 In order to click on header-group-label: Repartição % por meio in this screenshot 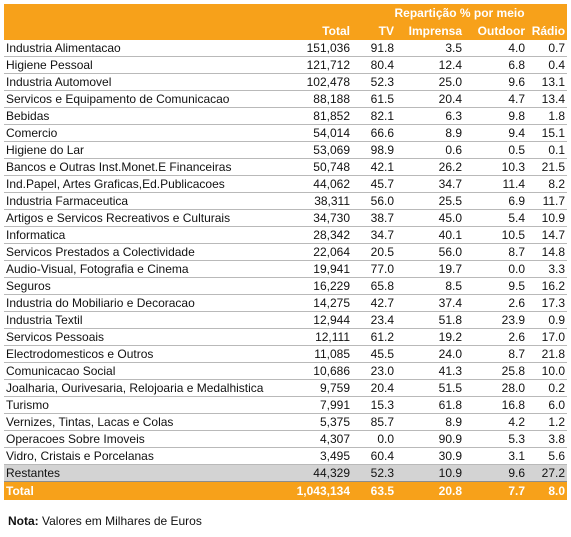, I will do `click(460, 13)`.